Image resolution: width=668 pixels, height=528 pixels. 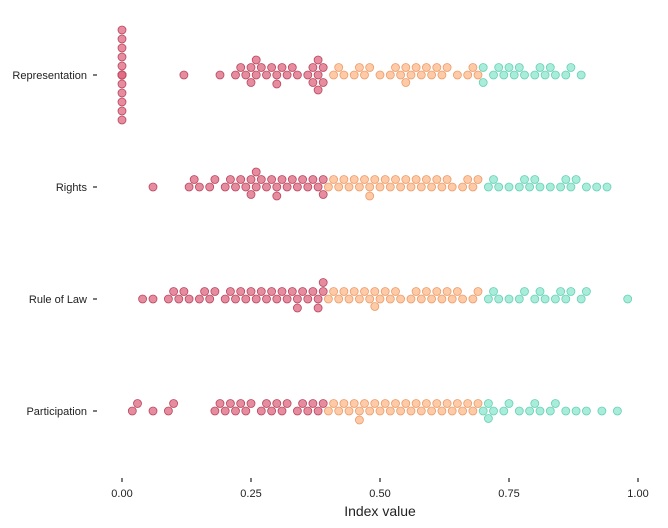 I want to click on x-tick-label: 0.00, so click(x=121, y=494).